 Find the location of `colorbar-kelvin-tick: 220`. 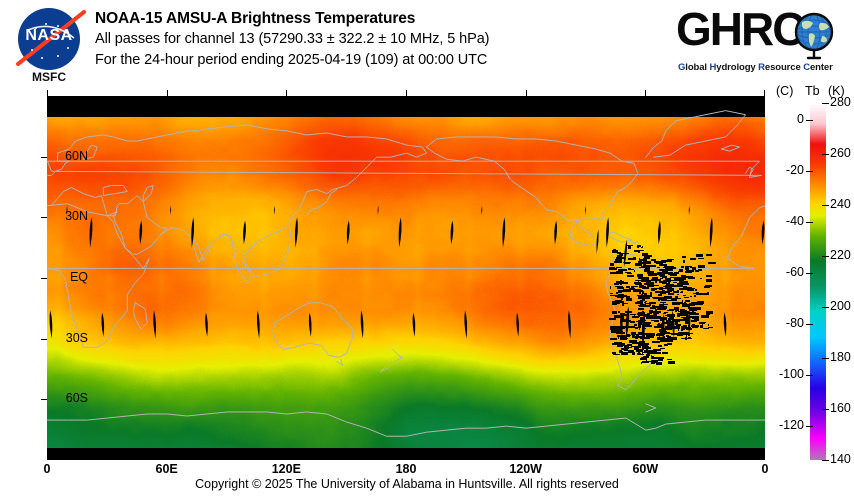

colorbar-kelvin-tick: 220 is located at coordinates (840, 255).